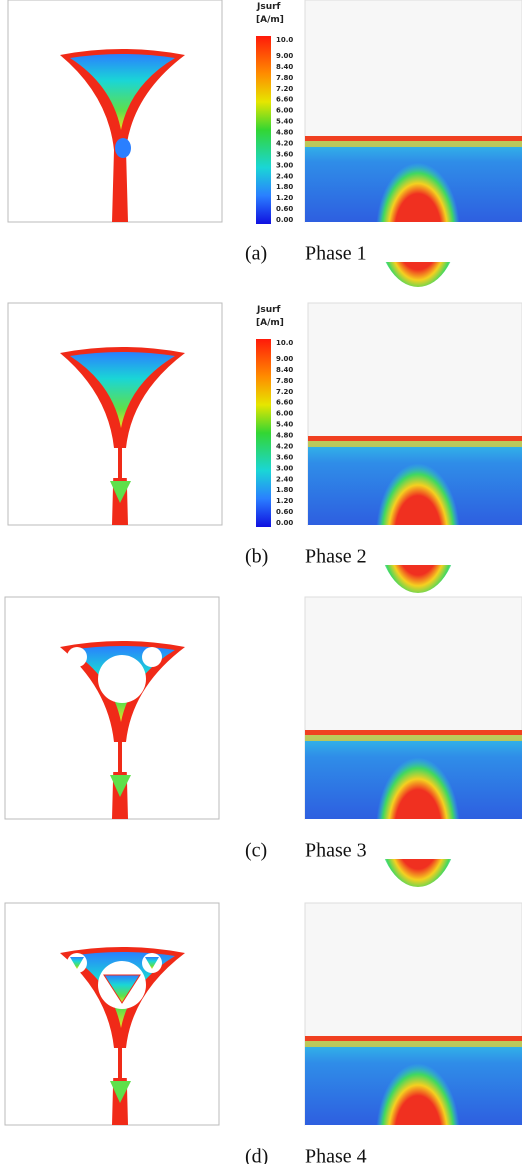  Describe the element at coordinates (123, 148) in the screenshot. I see `feed-spot` at that location.